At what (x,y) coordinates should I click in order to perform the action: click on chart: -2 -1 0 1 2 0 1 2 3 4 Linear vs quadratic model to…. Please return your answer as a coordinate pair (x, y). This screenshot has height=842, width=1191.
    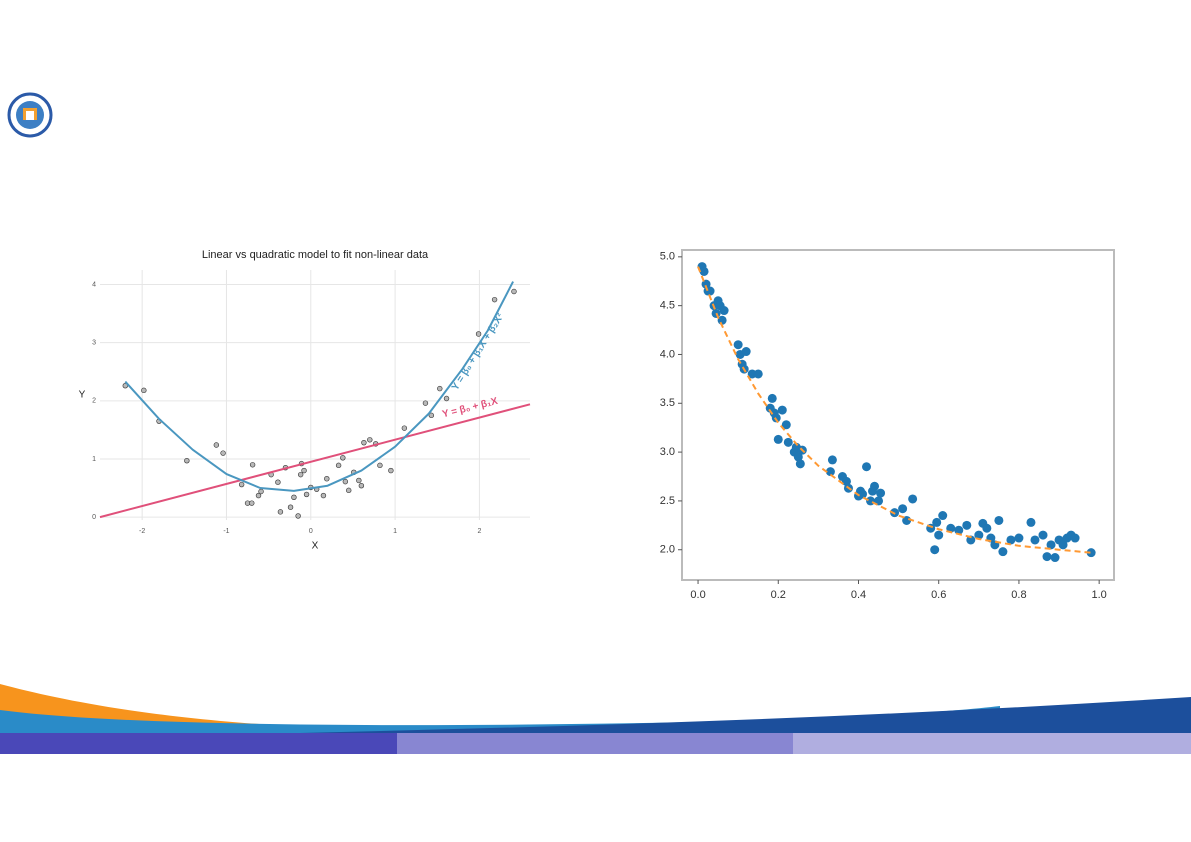
    Looking at the image, I should click on (305, 400).